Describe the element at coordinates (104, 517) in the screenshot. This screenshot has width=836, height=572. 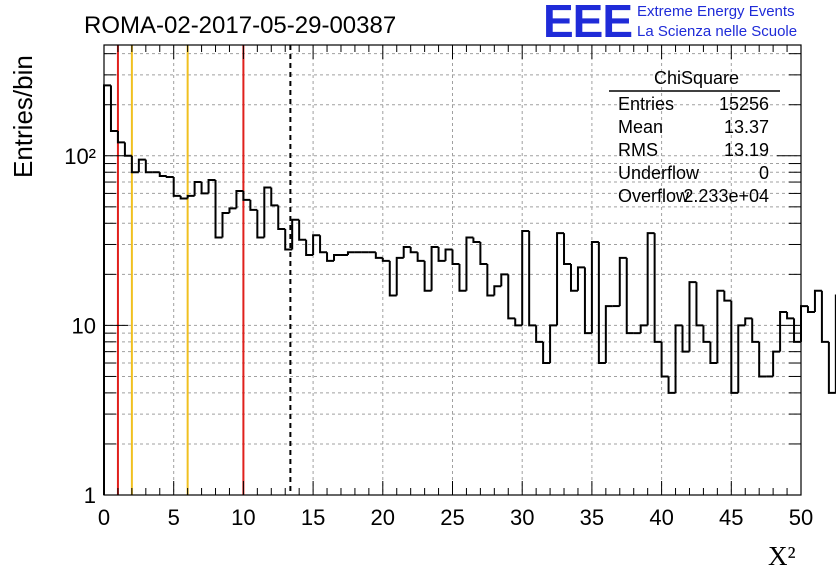
I see `x-tick-label: 0` at that location.